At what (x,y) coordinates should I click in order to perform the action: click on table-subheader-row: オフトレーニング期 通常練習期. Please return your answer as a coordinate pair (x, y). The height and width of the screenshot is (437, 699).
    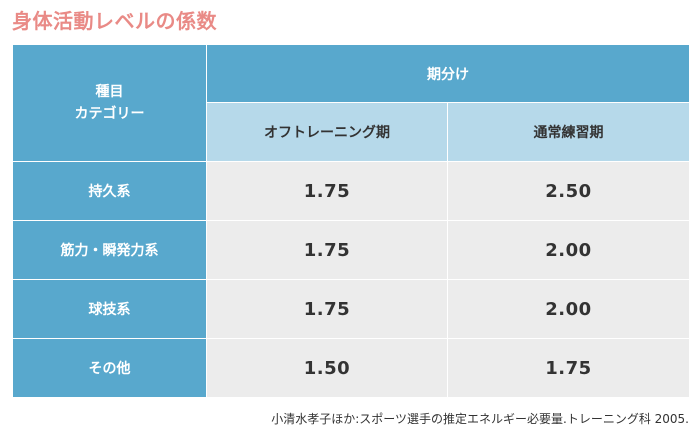
    Looking at the image, I should click on (351, 132).